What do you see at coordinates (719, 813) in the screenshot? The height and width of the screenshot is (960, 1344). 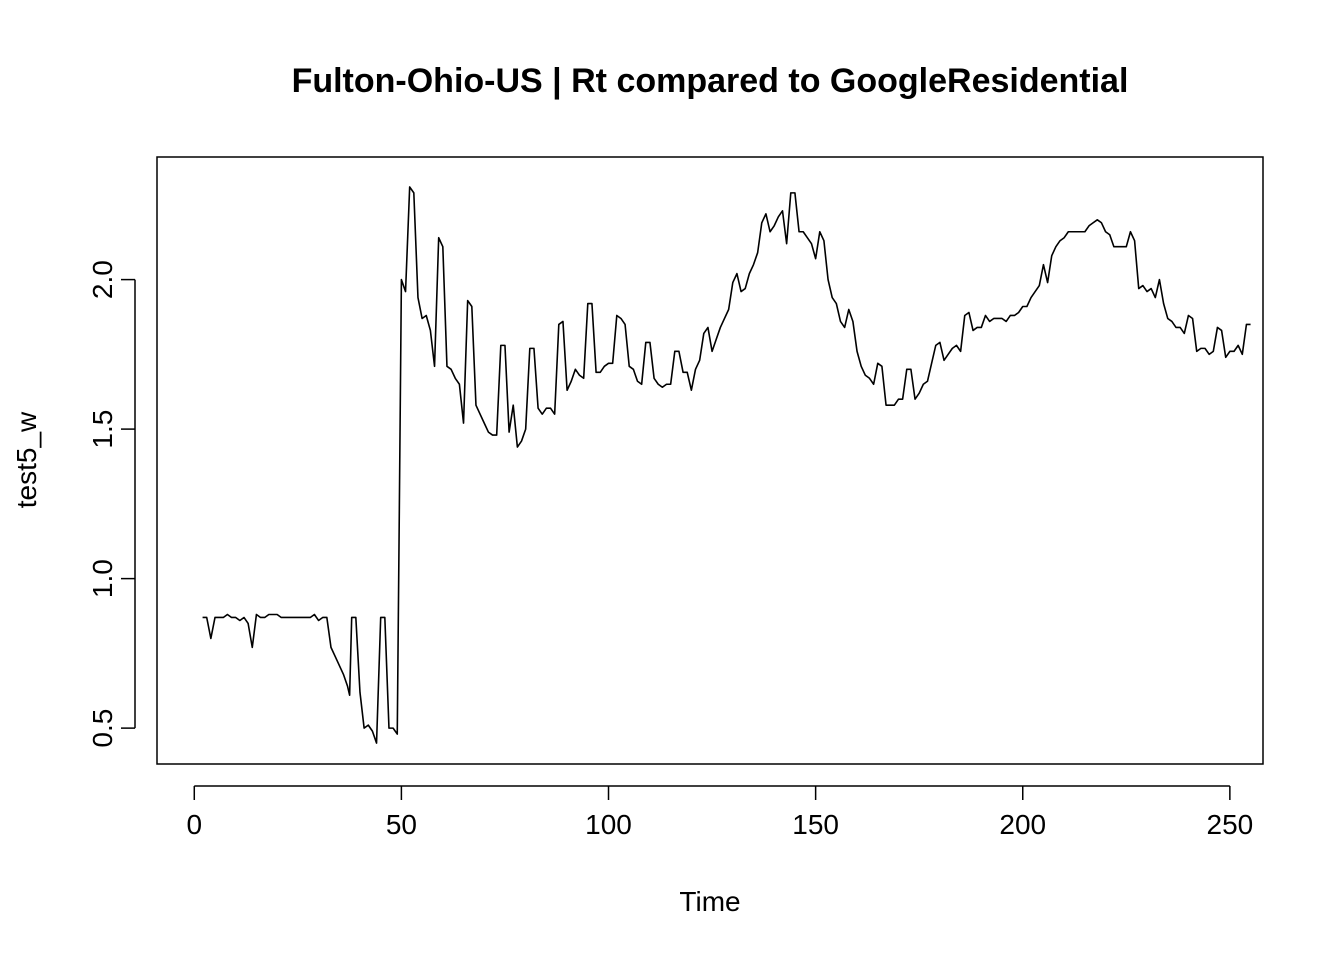 I see `x-axis: 0 50 100 150 200 250` at bounding box center [719, 813].